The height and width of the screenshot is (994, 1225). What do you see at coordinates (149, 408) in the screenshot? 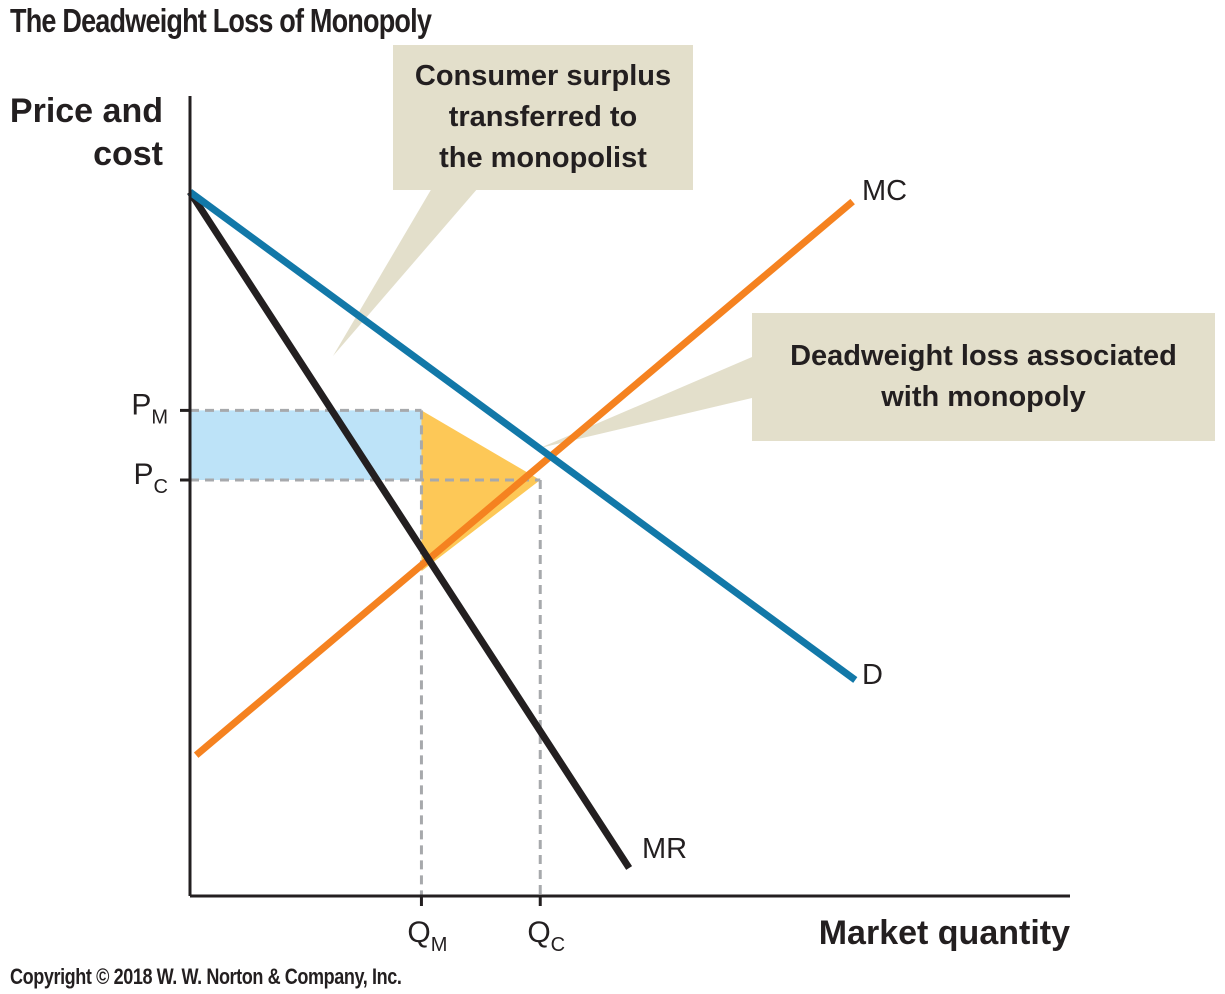
I see `y-tick-label-m: PM` at bounding box center [149, 408].